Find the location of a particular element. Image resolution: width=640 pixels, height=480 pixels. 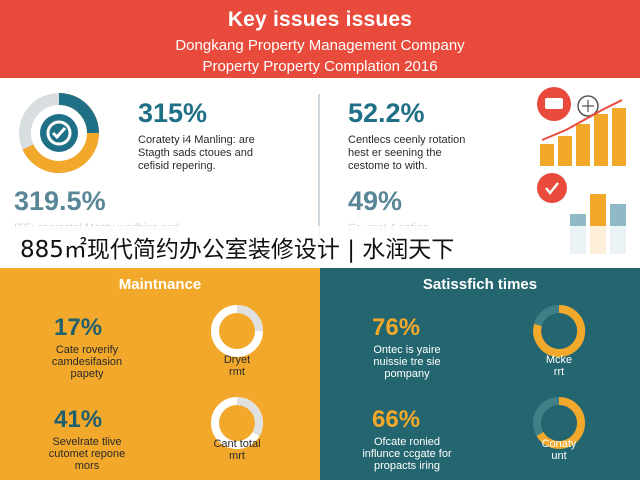

satisfaction-ring-label-2: Conaty unt is located at coordinates (559, 450).